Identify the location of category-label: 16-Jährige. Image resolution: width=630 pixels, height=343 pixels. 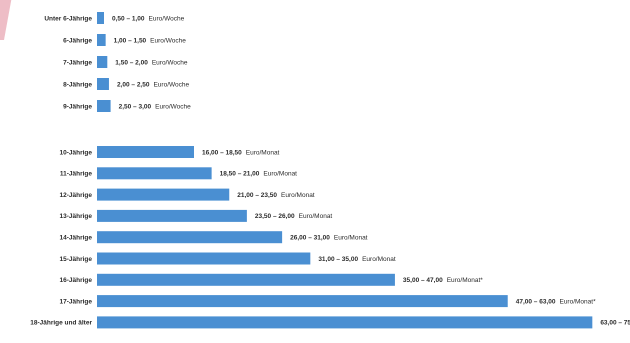
(75, 280).